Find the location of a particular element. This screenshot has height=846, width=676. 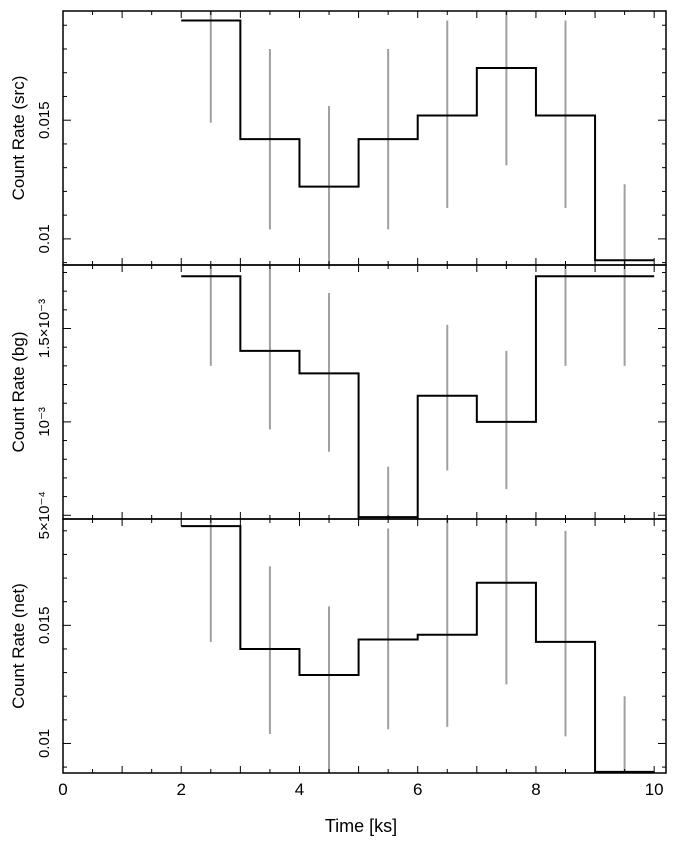

y-tick-label: 5×10⁻⁴ is located at coordinates (44, 515).